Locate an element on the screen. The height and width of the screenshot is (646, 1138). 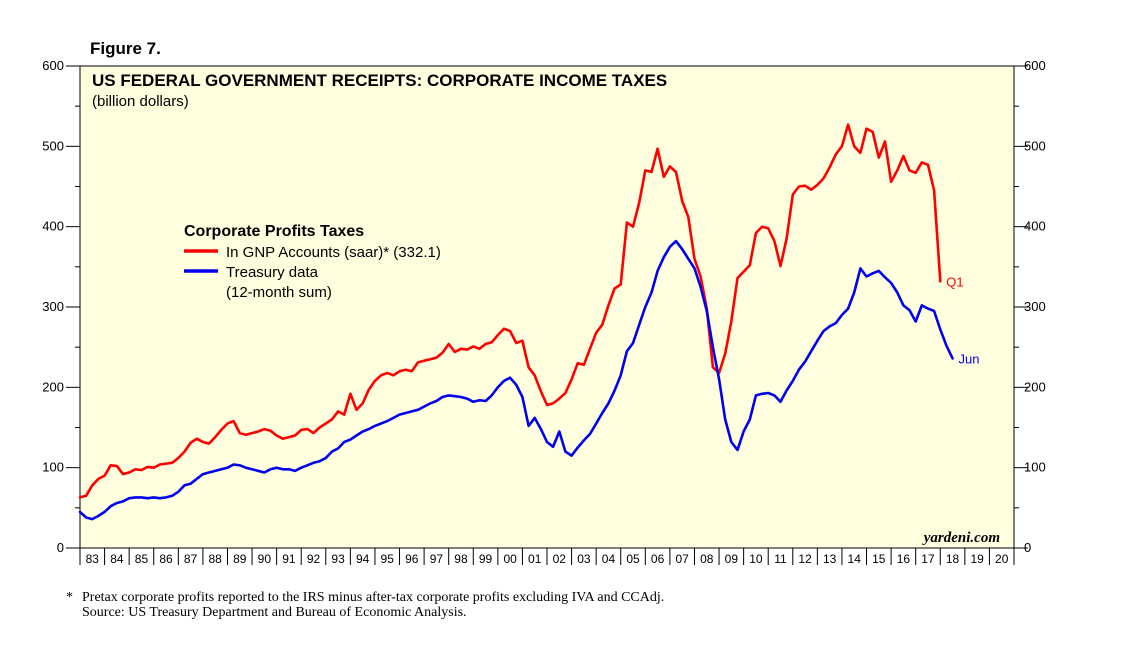
legend-label-treasury-sub: (12-month sum) is located at coordinates (279, 292).